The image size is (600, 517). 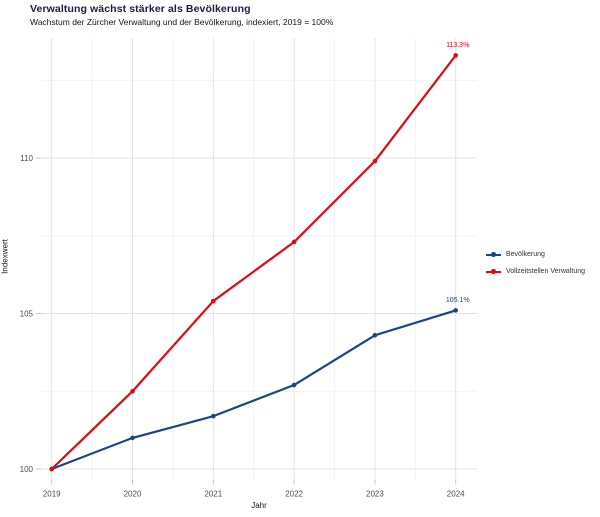 What do you see at coordinates (259, 505) in the screenshot?
I see `x-axis-title: Jahr` at bounding box center [259, 505].